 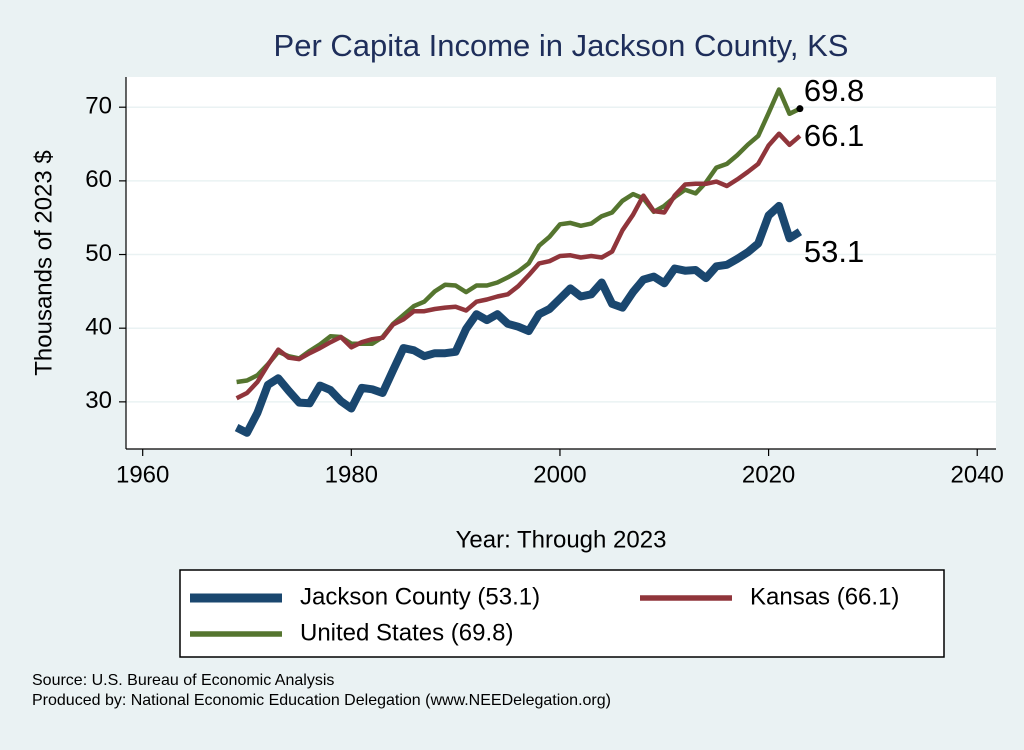 What do you see at coordinates (43, 263) in the screenshot?
I see `y-axis-label: Thousands of 2023 $` at bounding box center [43, 263].